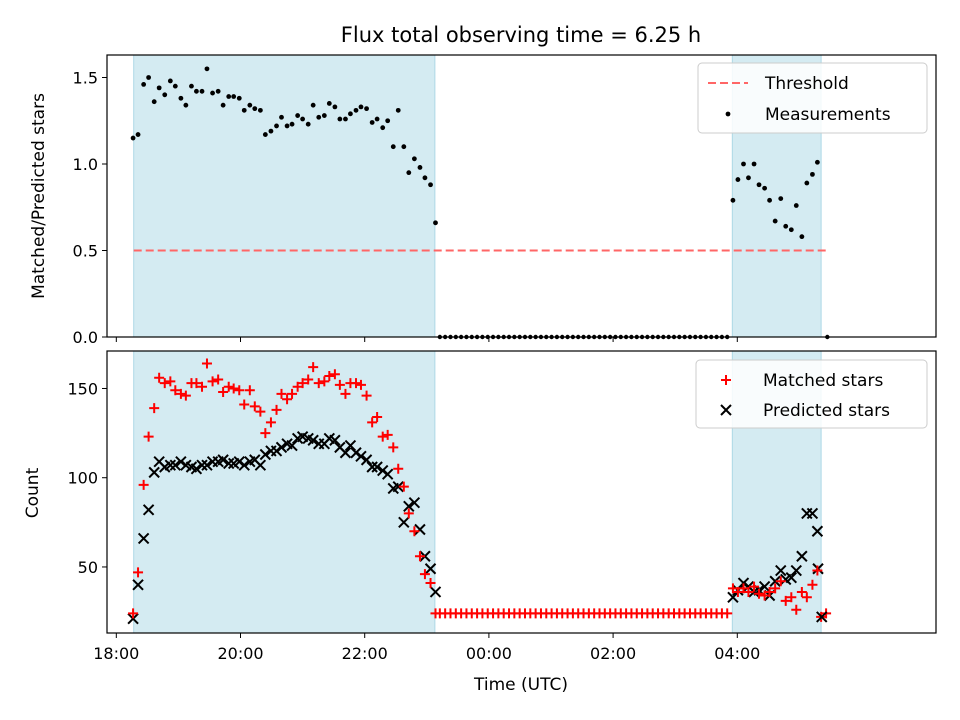 The image size is (960, 720). What do you see at coordinates (85, 250) in the screenshot?
I see `top-y-tick-label: 0.5` at bounding box center [85, 250].